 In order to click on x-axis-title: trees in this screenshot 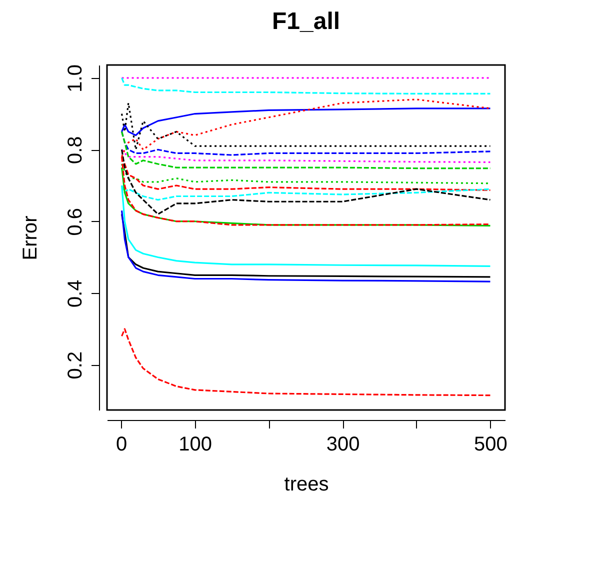, I will do `click(306, 485)`.